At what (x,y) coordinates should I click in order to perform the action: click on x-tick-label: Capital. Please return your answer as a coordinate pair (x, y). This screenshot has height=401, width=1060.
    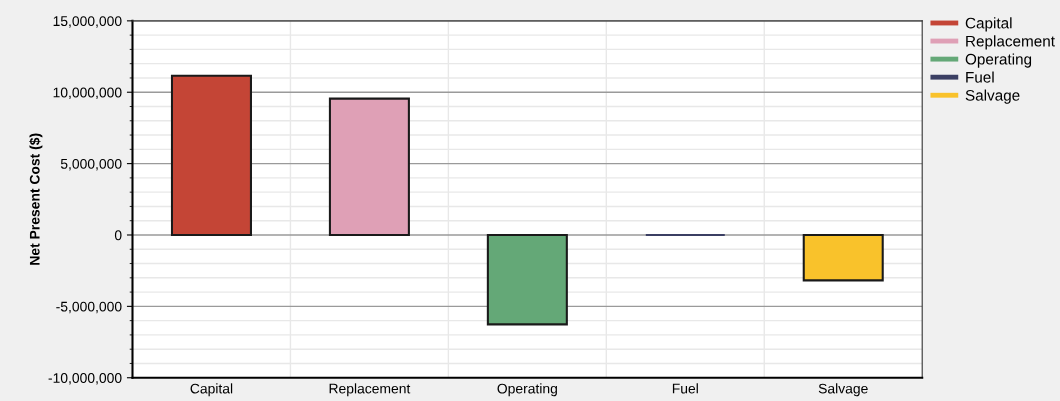
    Looking at the image, I should click on (211, 390).